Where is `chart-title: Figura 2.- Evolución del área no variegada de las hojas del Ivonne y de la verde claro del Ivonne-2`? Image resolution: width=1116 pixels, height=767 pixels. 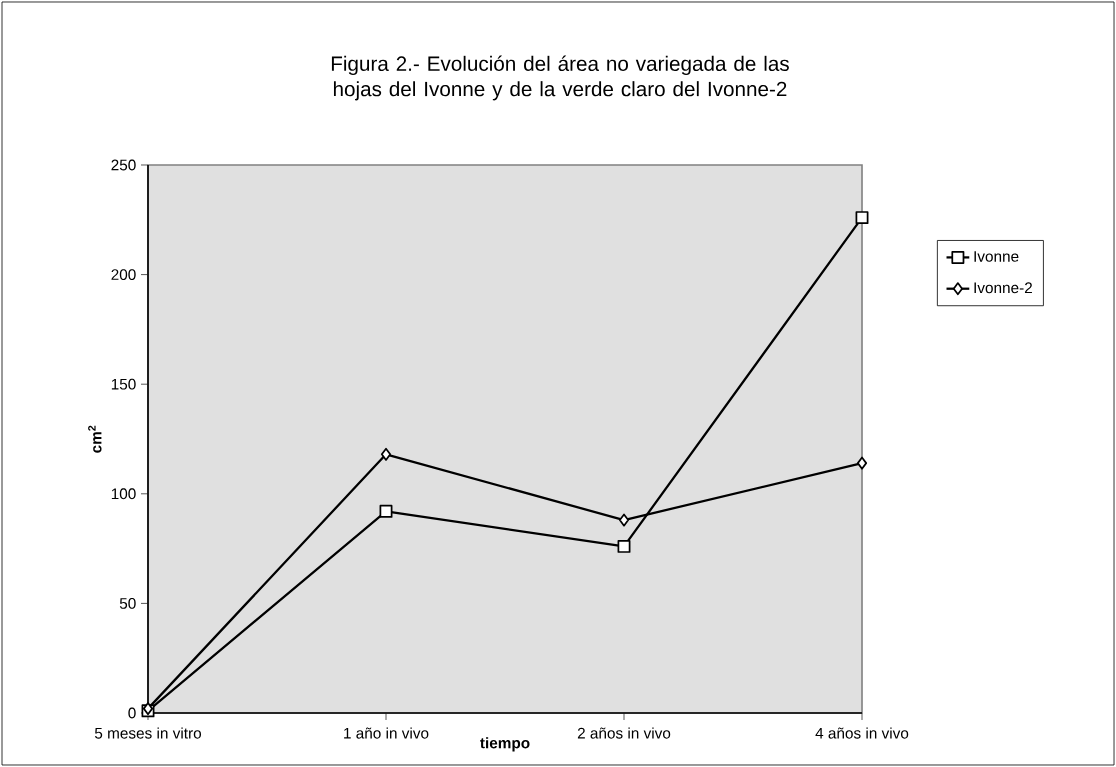 chart-title: Figura 2.- Evolución del área no variegada de las hojas del Ivonne y de la verde claro del Ivonne-2 is located at coordinates (560, 78).